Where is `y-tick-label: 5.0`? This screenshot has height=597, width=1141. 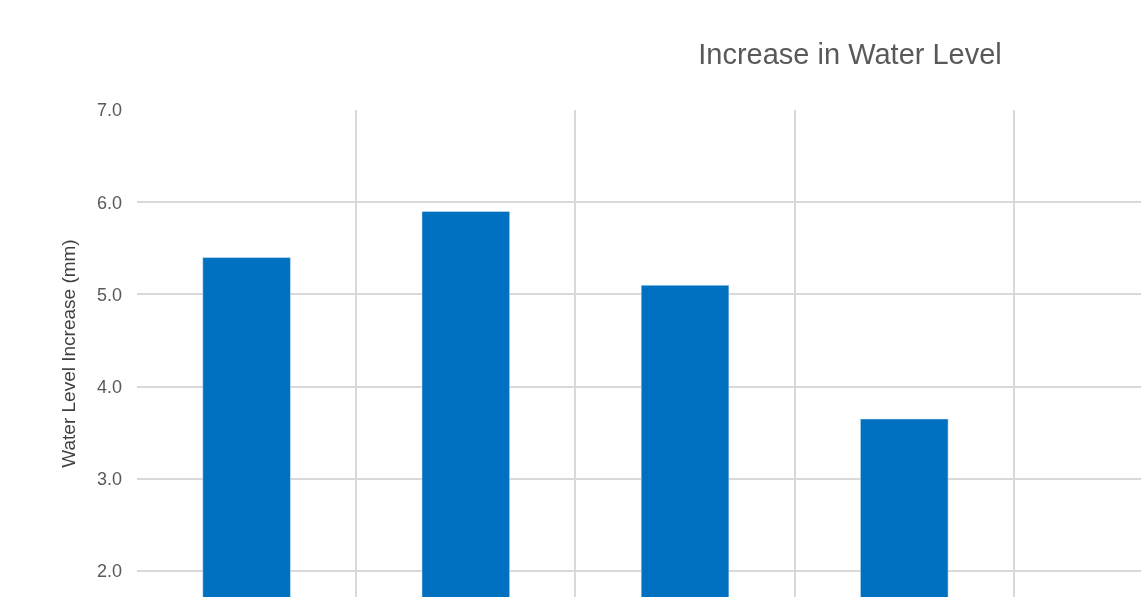
y-tick-label: 5.0 is located at coordinates (109, 294).